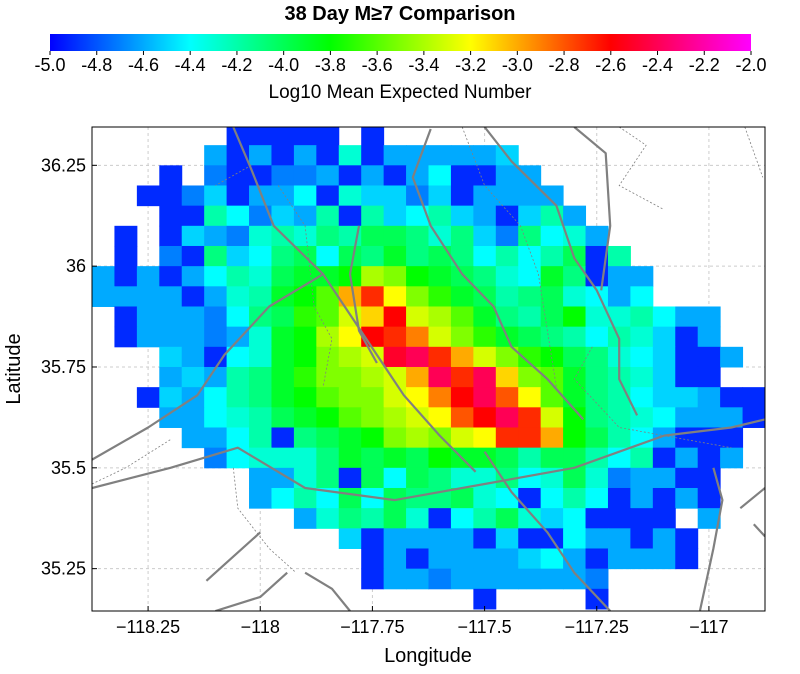  Describe the element at coordinates (96, 65) in the screenshot. I see `colorbar-tick-label: -4.8` at that location.